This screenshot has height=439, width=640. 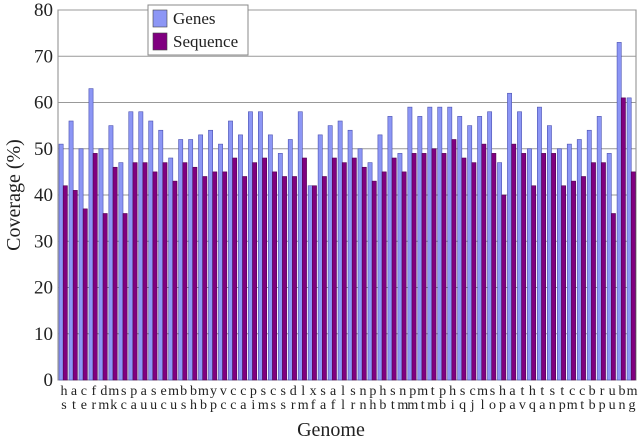 I want to click on y-tick-label: 20, so click(x=43, y=288).